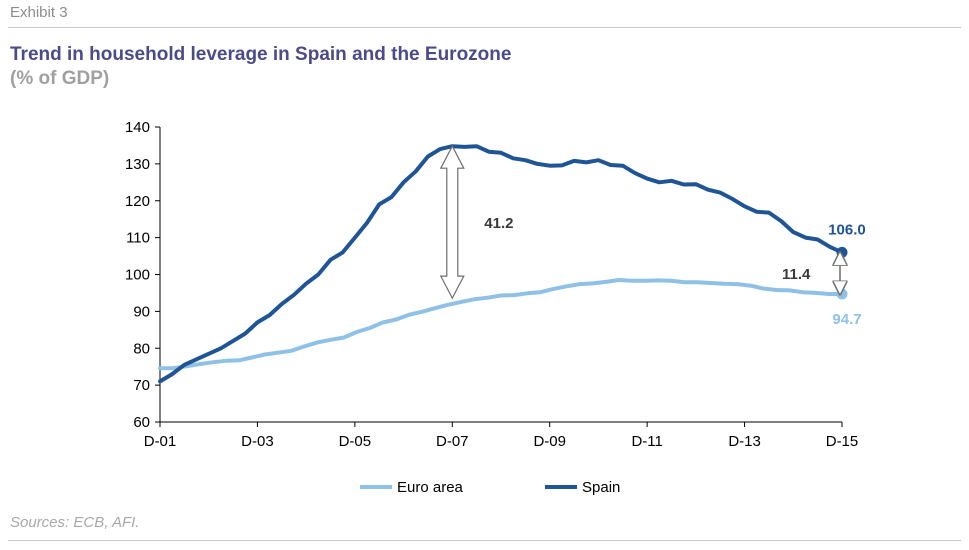 The image size is (969, 550). Describe the element at coordinates (137, 164) in the screenshot. I see `y-tick-label: 130` at that location.